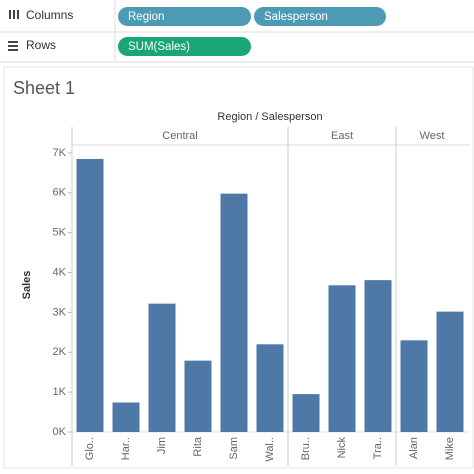 This screenshot has width=474, height=474. What do you see at coordinates (234, 448) in the screenshot?
I see `x-tick-label: Sam` at bounding box center [234, 448].